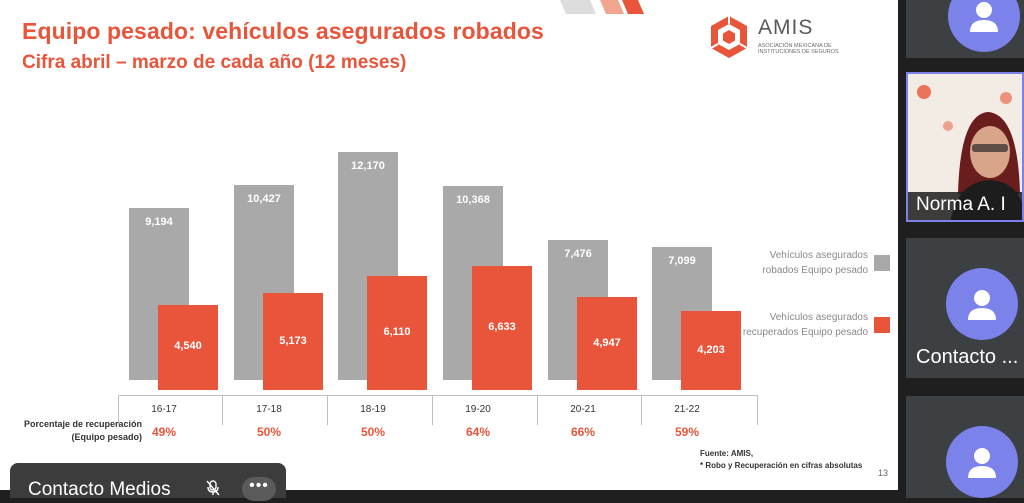 The width and height of the screenshot is (1024, 503). I want to click on label-recuperados-19-20: 6,633, so click(502, 326).